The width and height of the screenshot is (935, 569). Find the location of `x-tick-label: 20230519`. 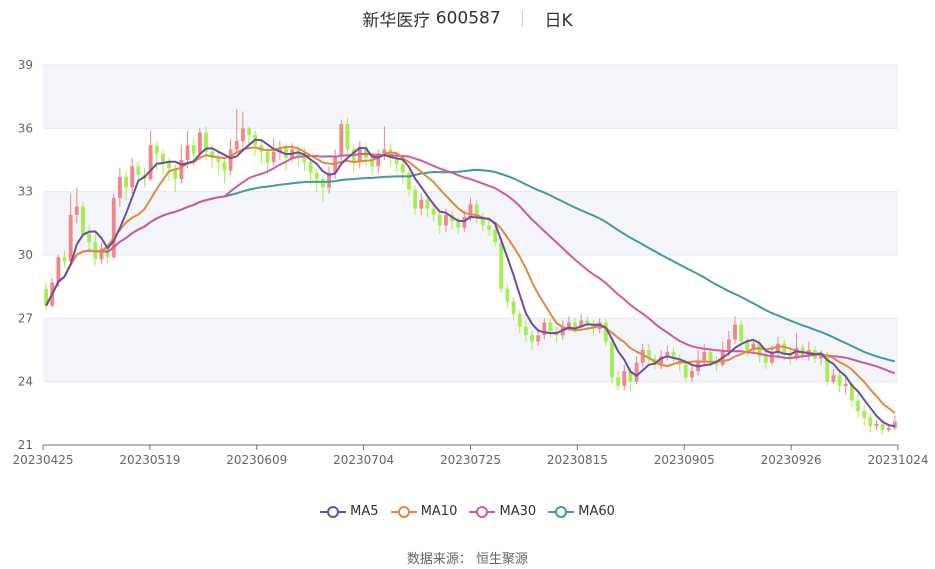

x-tick-label: 20230519 is located at coordinates (149, 460).